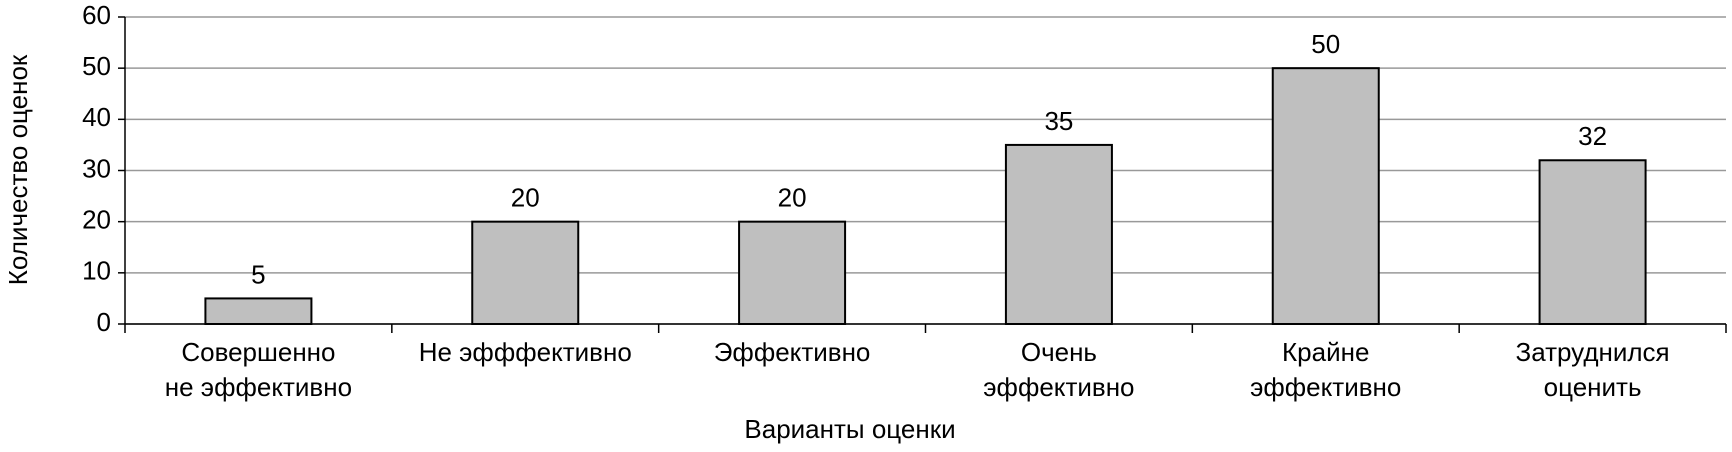  Describe the element at coordinates (96, 271) in the screenshot. I see `y-tick-label: 10` at that location.